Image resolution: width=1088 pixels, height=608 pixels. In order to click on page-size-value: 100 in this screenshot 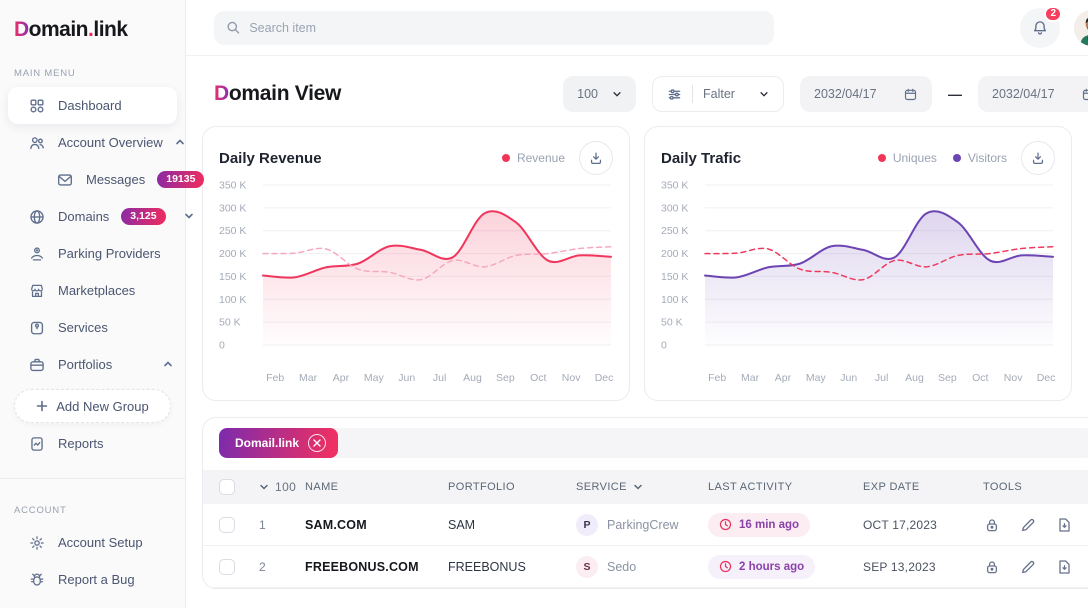, I will do `click(587, 94)`.